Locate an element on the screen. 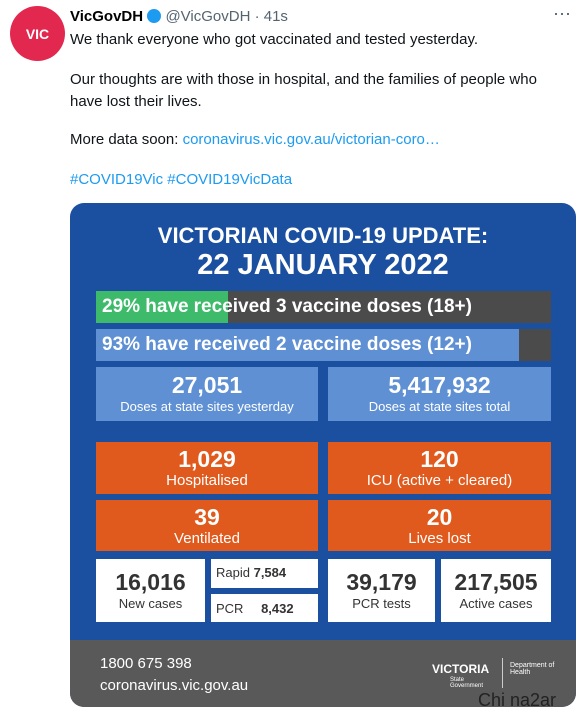 The height and width of the screenshot is (715, 586). header: VicGovDH @VicGovDH · 41s is located at coordinates (179, 16).